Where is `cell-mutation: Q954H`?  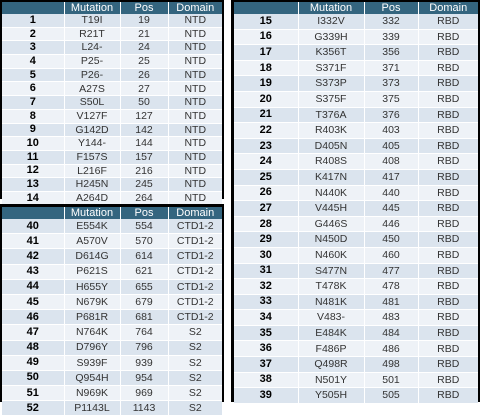
cell-mutation: Q954H is located at coordinates (91, 377).